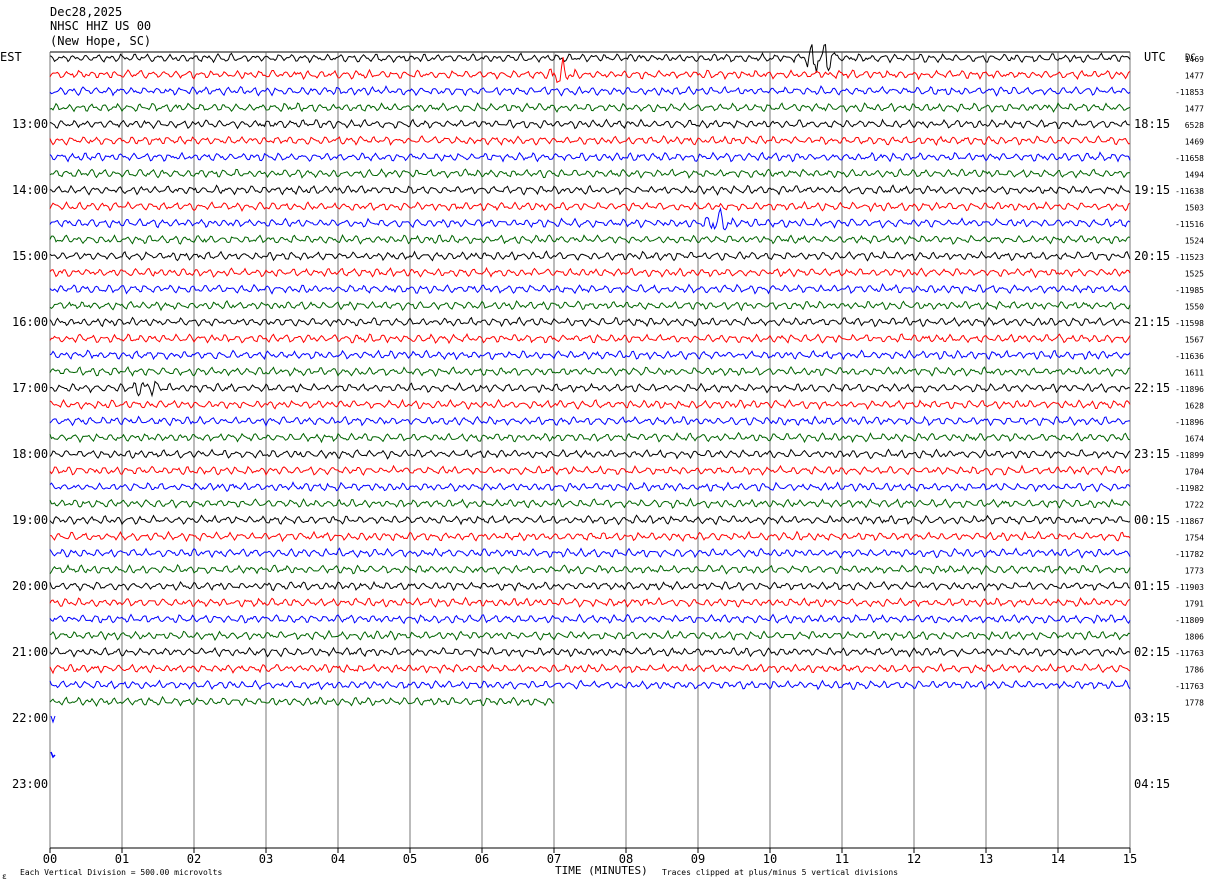 The image size is (1210, 886). Describe the element at coordinates (1189, 554) in the screenshot. I see `dc-offset-label: -11782` at that location.